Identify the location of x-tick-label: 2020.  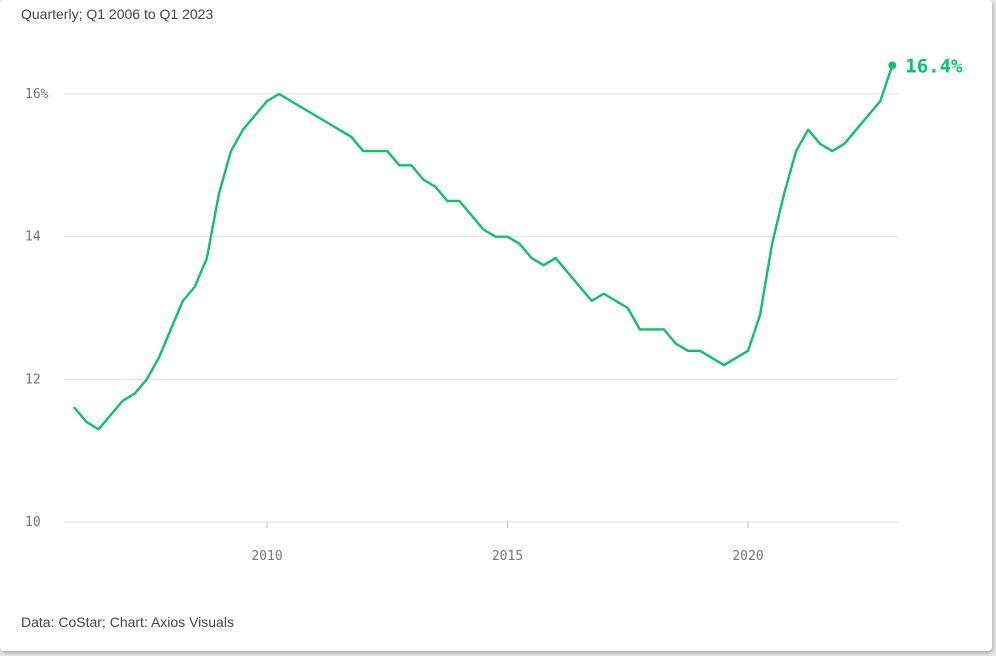
(747, 556).